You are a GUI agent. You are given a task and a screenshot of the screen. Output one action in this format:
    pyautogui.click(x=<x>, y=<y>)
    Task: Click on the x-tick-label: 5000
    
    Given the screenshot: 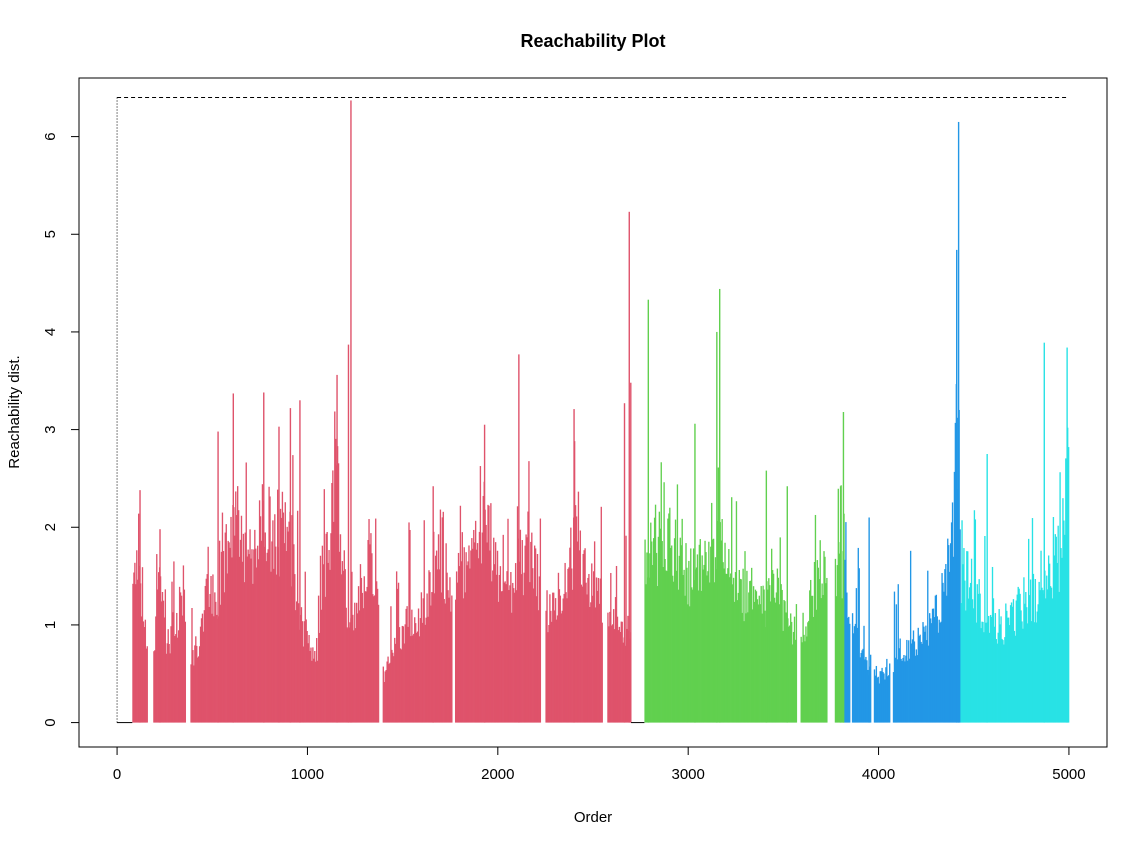 What is the action you would take?
    pyautogui.click(x=1068, y=774)
    